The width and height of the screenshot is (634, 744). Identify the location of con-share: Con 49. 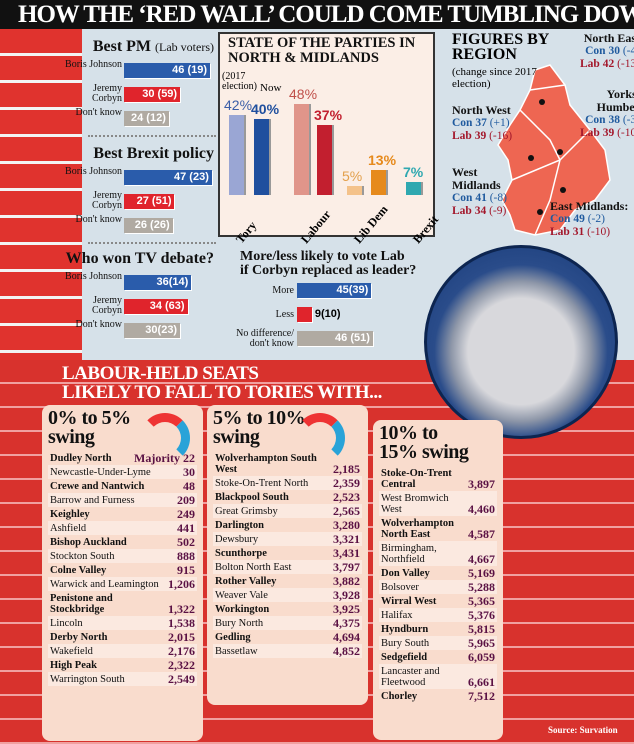
(567, 219).